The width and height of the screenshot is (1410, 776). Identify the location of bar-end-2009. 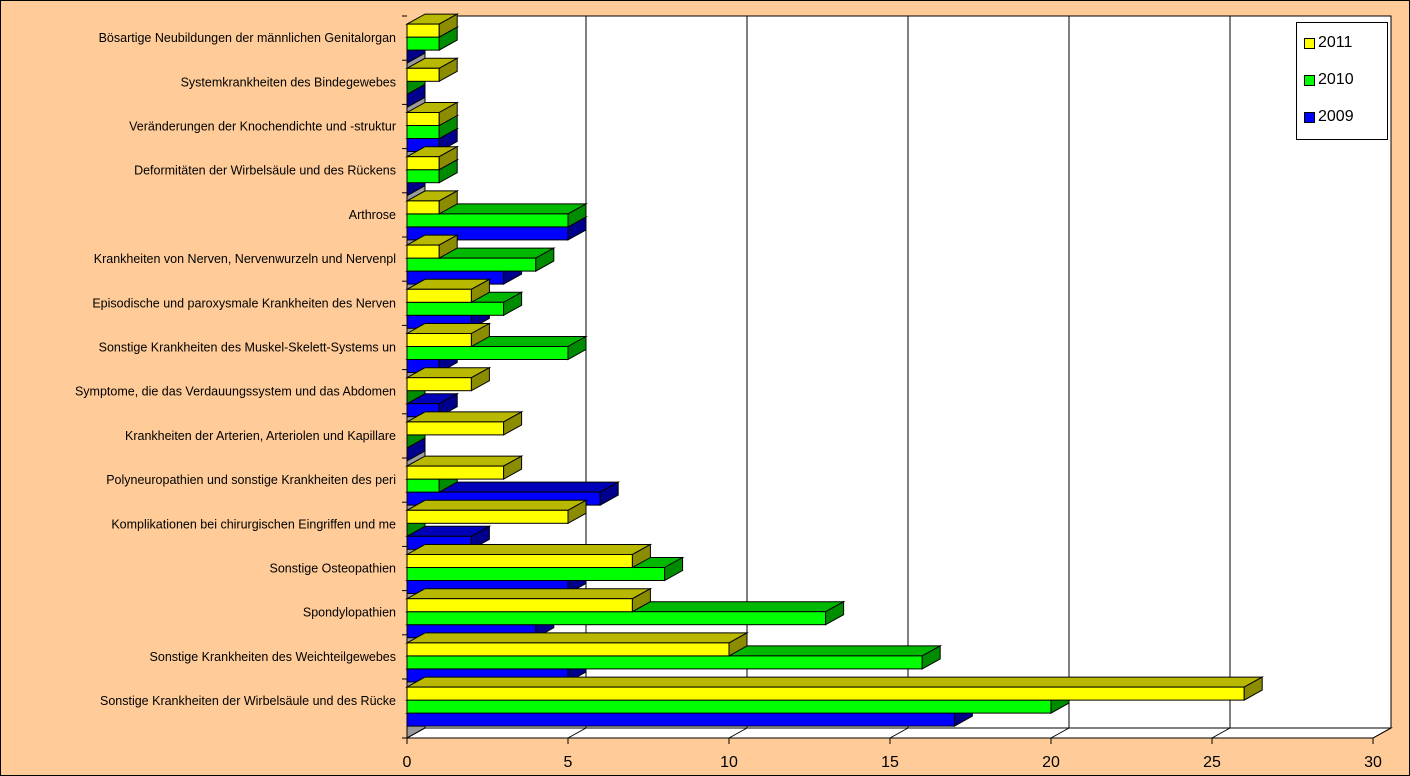
(609, 493).